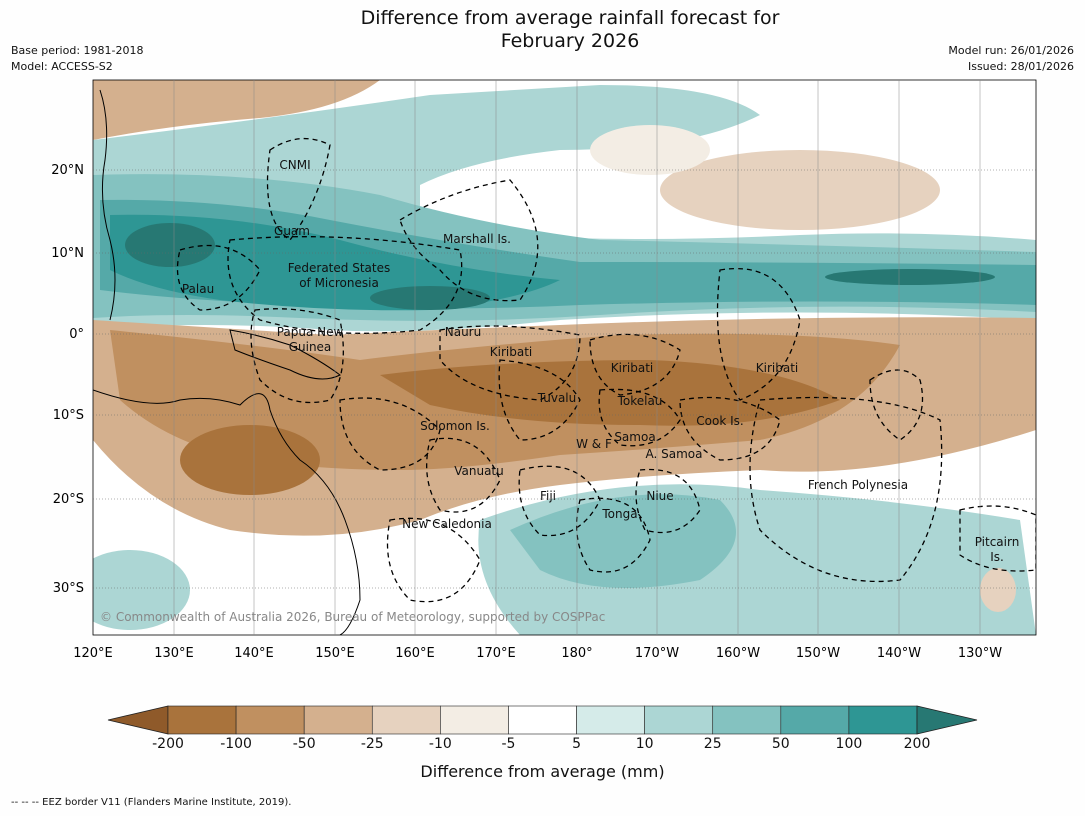 The width and height of the screenshot is (1085, 816). What do you see at coordinates (168, 744) in the screenshot?
I see `colorbar-tick-label: -200` at bounding box center [168, 744].